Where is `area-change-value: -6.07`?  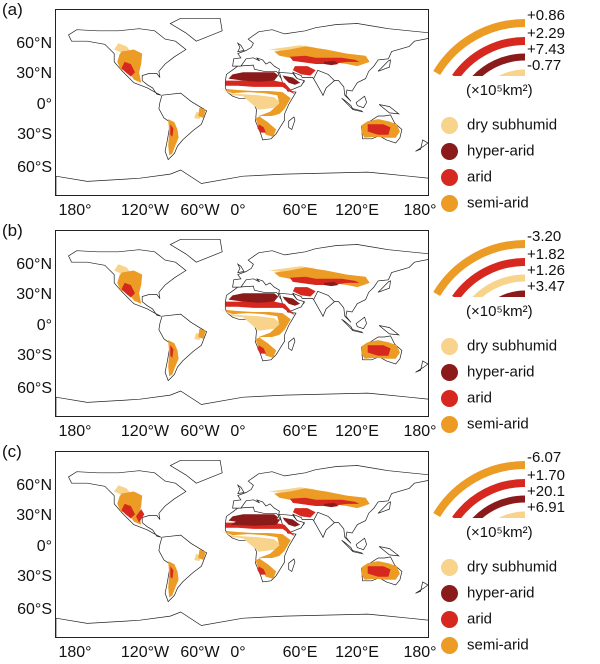 area-change-value: -6.07 is located at coordinates (544, 457).